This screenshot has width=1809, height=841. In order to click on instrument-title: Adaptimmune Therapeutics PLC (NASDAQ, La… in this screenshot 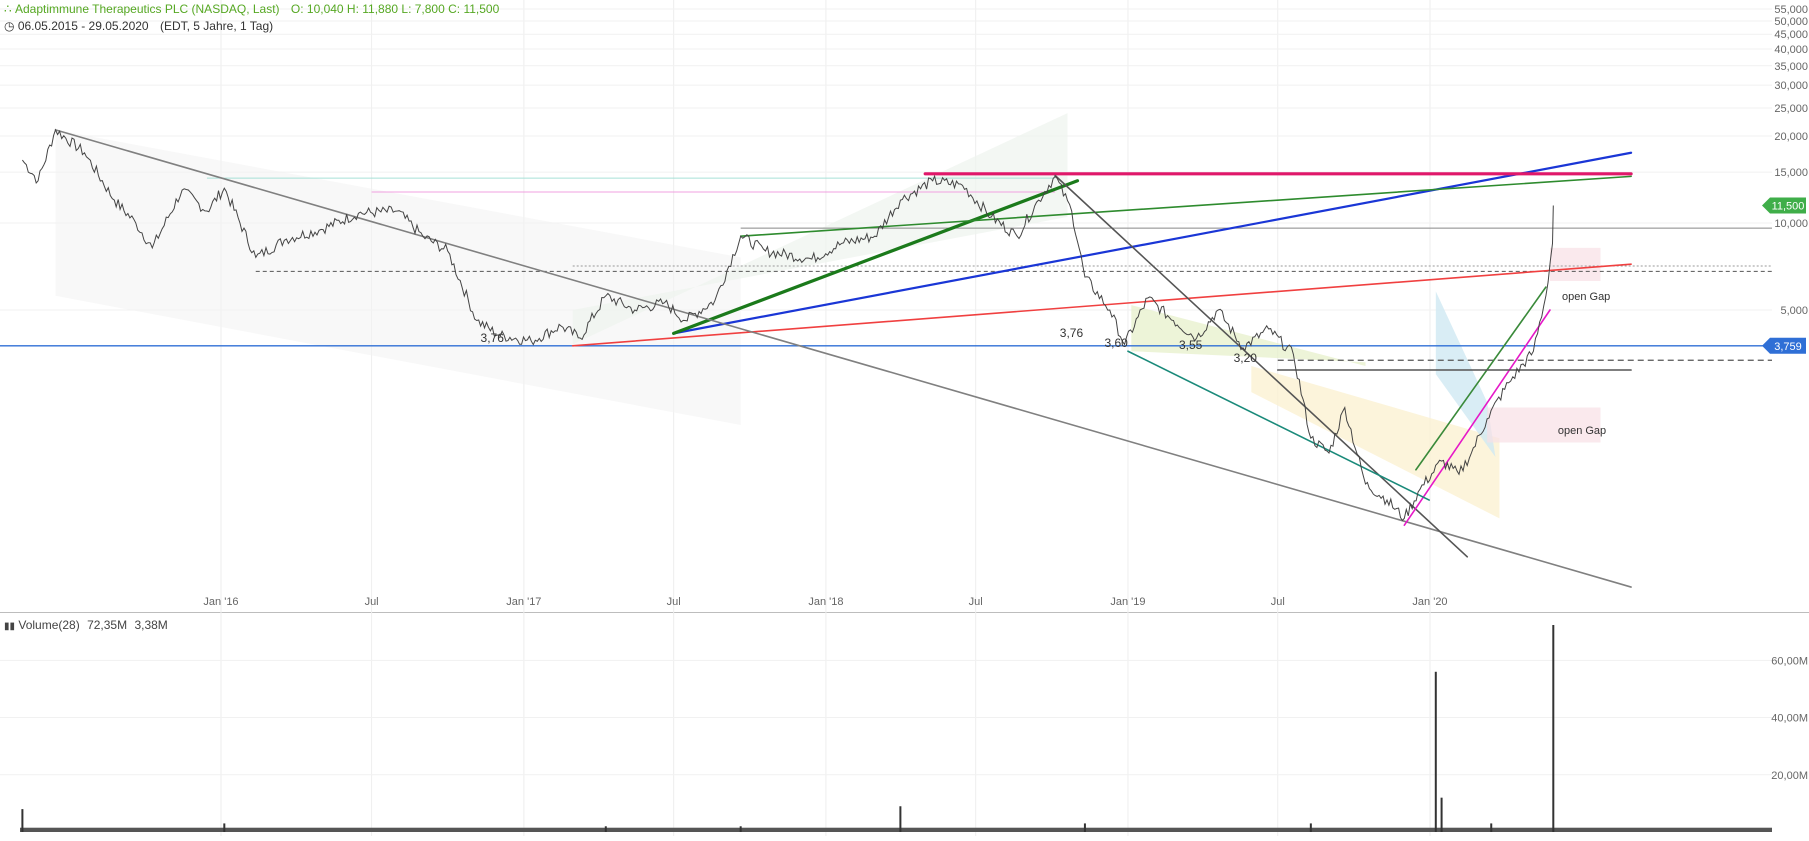, I will do `click(147, 9)`.